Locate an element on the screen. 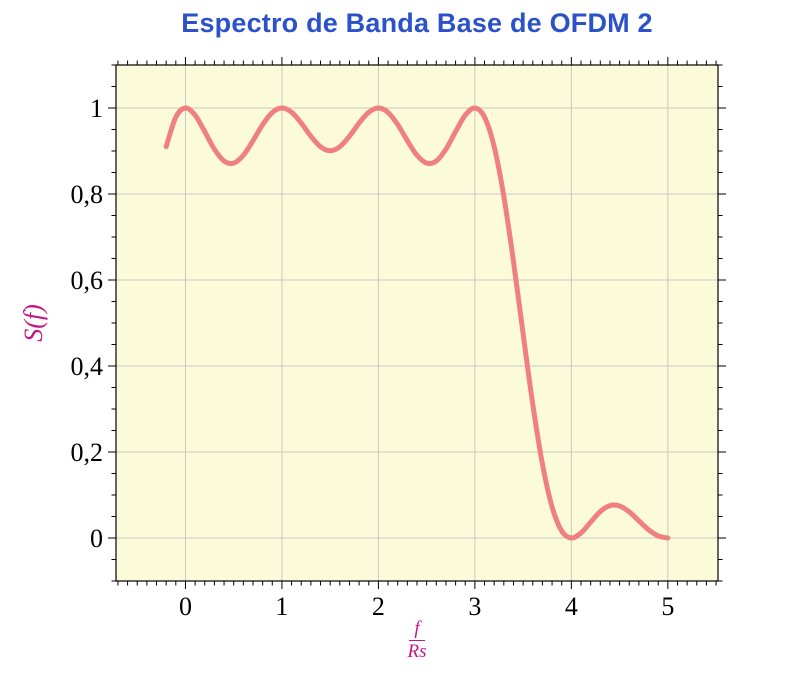  y-tick-label: 0,2 is located at coordinates (87, 452).